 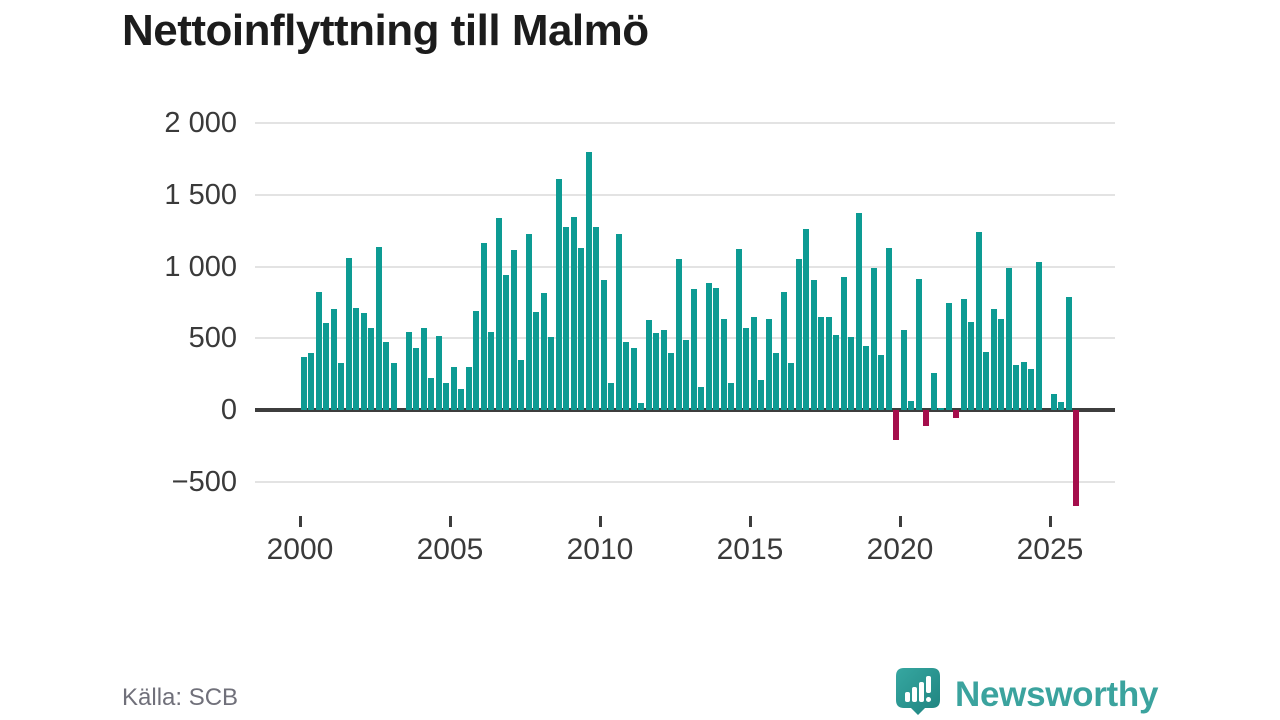 I want to click on chart-title: Nettoinflyttning till Malmö, so click(x=385, y=30).